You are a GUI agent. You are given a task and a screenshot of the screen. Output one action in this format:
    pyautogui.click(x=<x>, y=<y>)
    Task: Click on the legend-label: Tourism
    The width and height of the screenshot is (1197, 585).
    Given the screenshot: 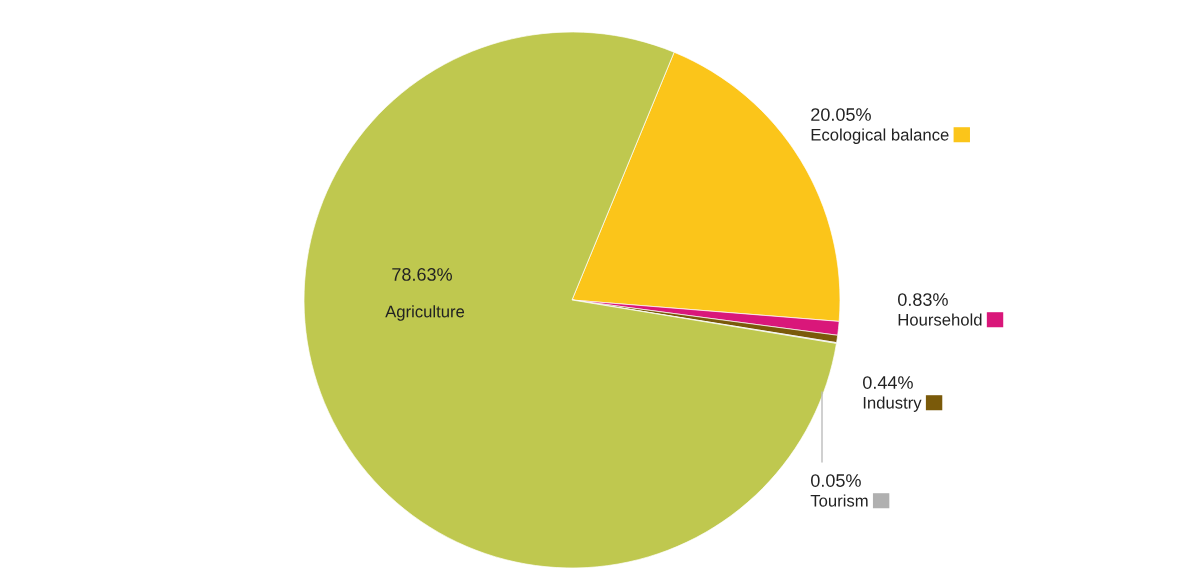 What is the action you would take?
    pyautogui.click(x=839, y=500)
    